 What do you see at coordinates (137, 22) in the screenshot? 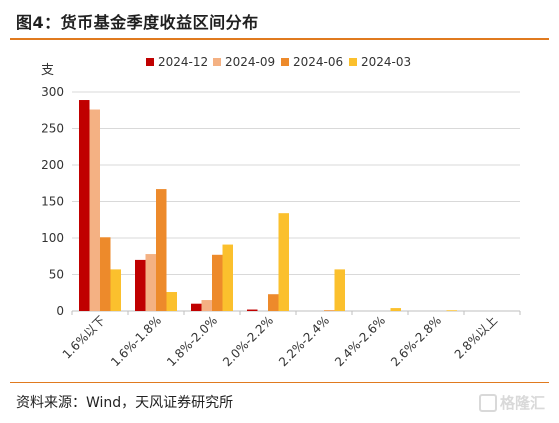
I see `figure-title: 图4：货币基金季度收益区间分布` at bounding box center [137, 22].